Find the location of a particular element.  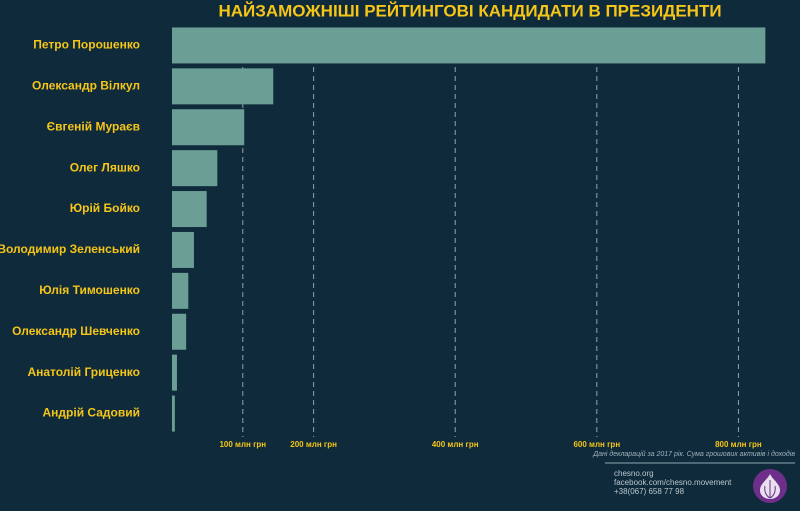

y-tick-label: Андрій Садовий is located at coordinates (91, 413).